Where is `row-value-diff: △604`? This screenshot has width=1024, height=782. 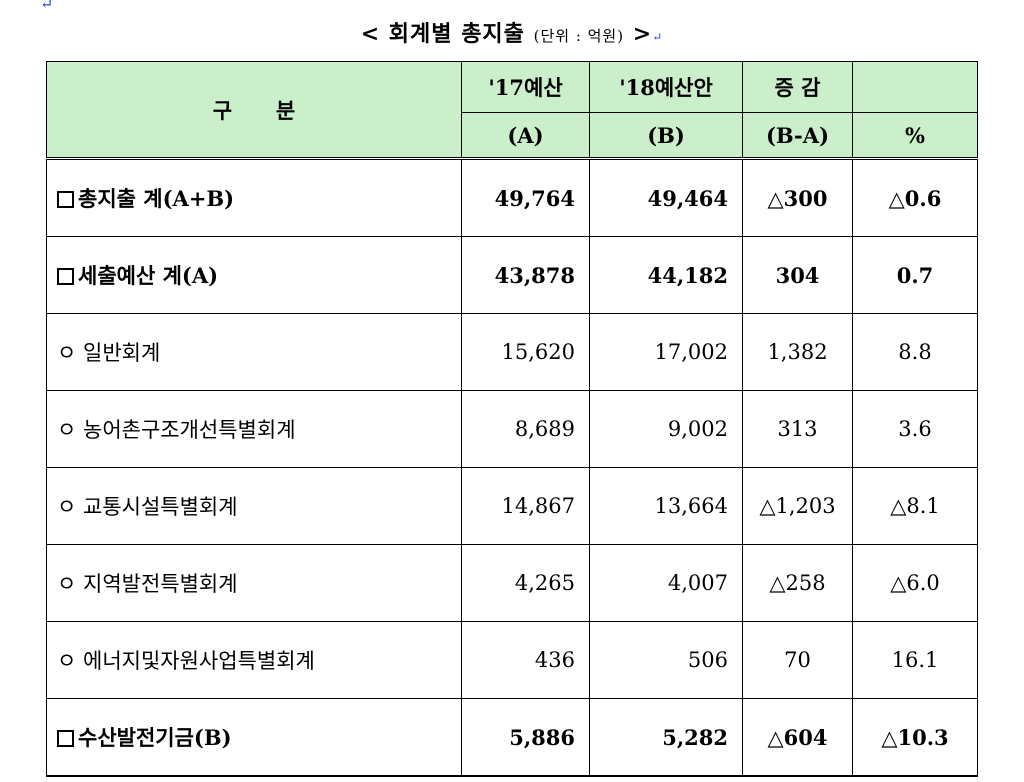
row-value-diff: △604 is located at coordinates (797, 737).